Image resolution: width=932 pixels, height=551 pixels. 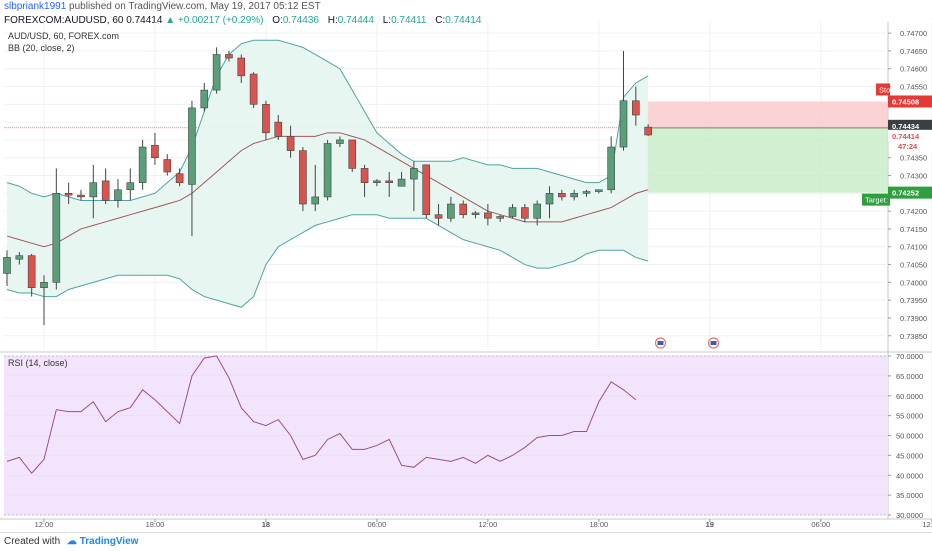 I want to click on price-tick-label: 0.73900, so click(x=913, y=318).